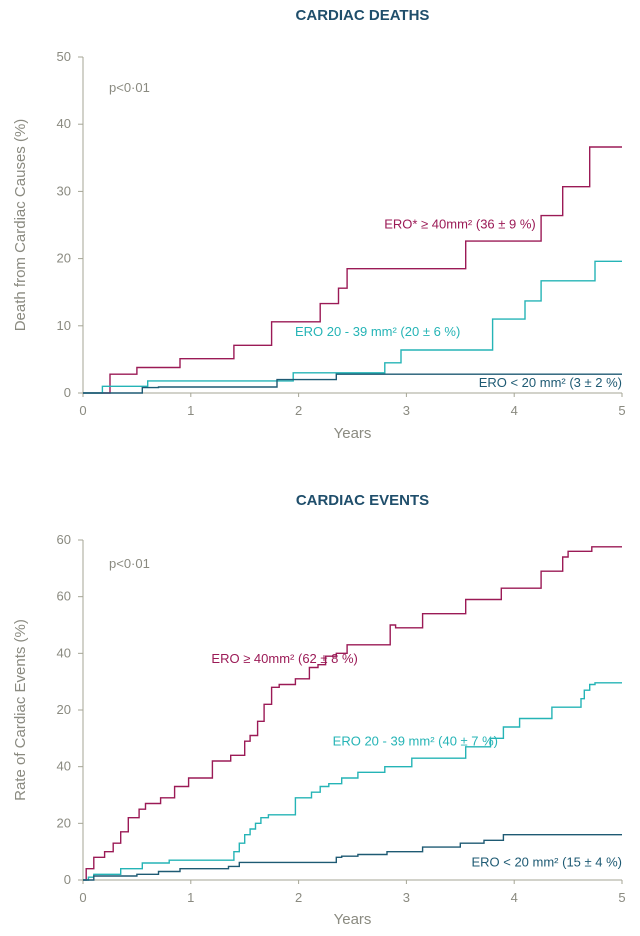  I want to click on y-tick-label: 30, so click(64, 190).